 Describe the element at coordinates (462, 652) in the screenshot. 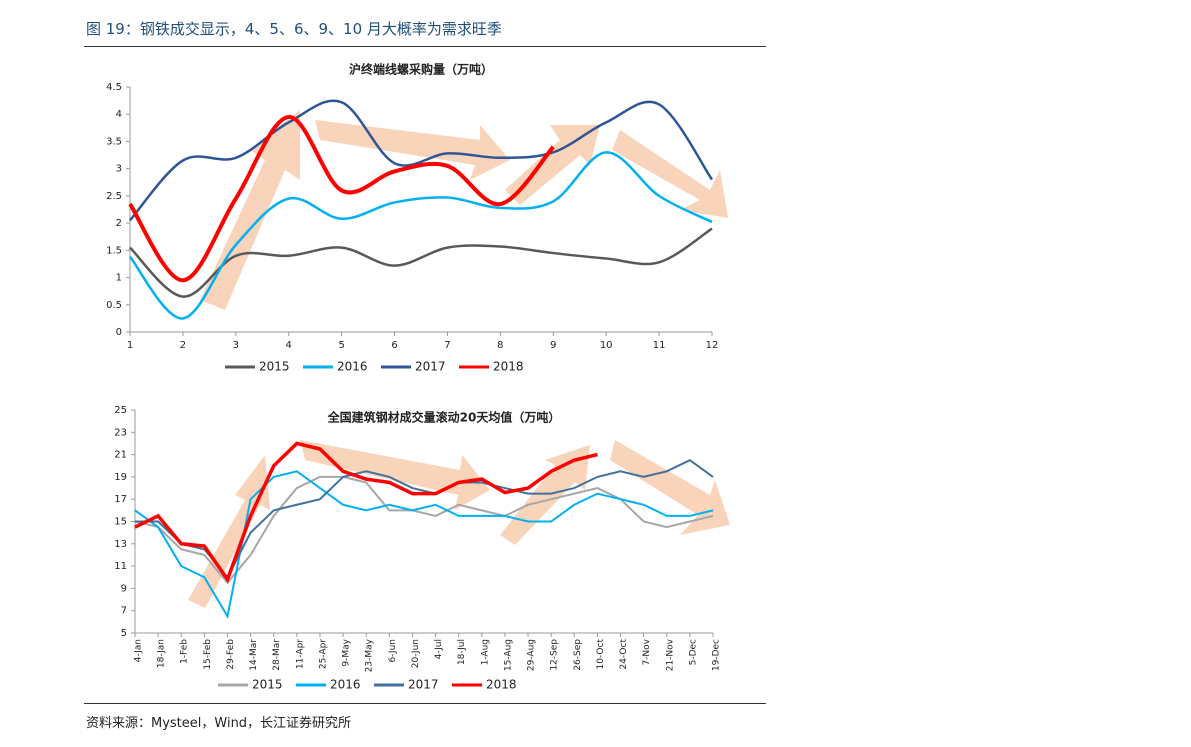

I see `x-tick-label: 18-Jul` at that location.